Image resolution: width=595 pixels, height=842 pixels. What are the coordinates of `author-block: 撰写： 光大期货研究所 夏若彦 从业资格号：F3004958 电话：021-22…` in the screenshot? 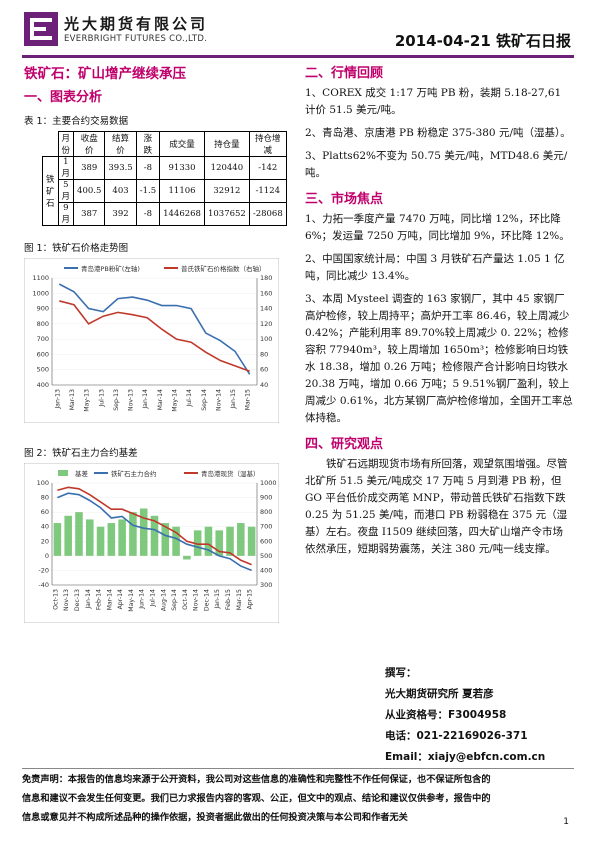 It's located at (465, 715).